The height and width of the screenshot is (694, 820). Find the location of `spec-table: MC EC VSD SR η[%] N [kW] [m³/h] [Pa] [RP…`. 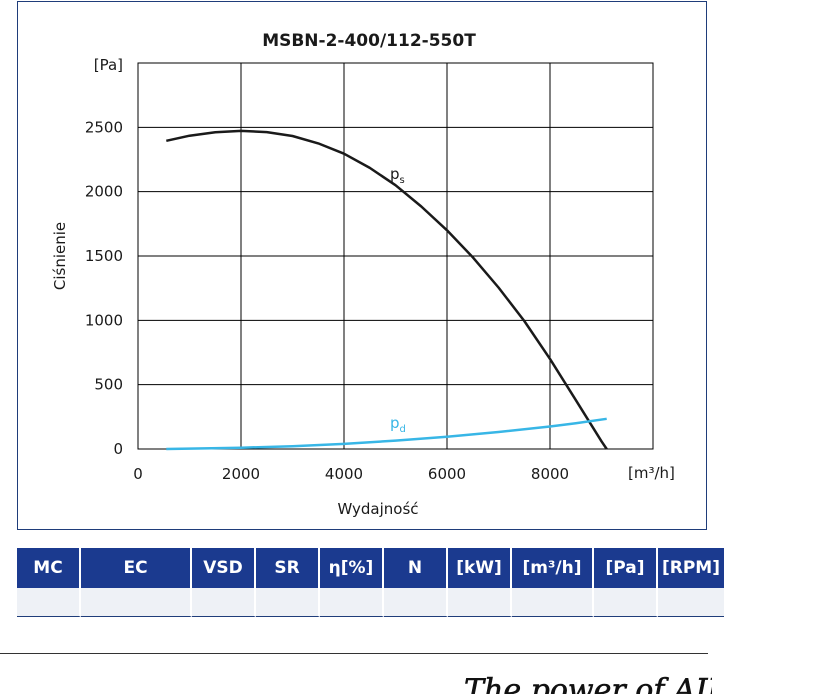

spec-table: MC EC VSD SR η[%] N [kW] [m³/h] [Pa] [RP… is located at coordinates (370, 582).